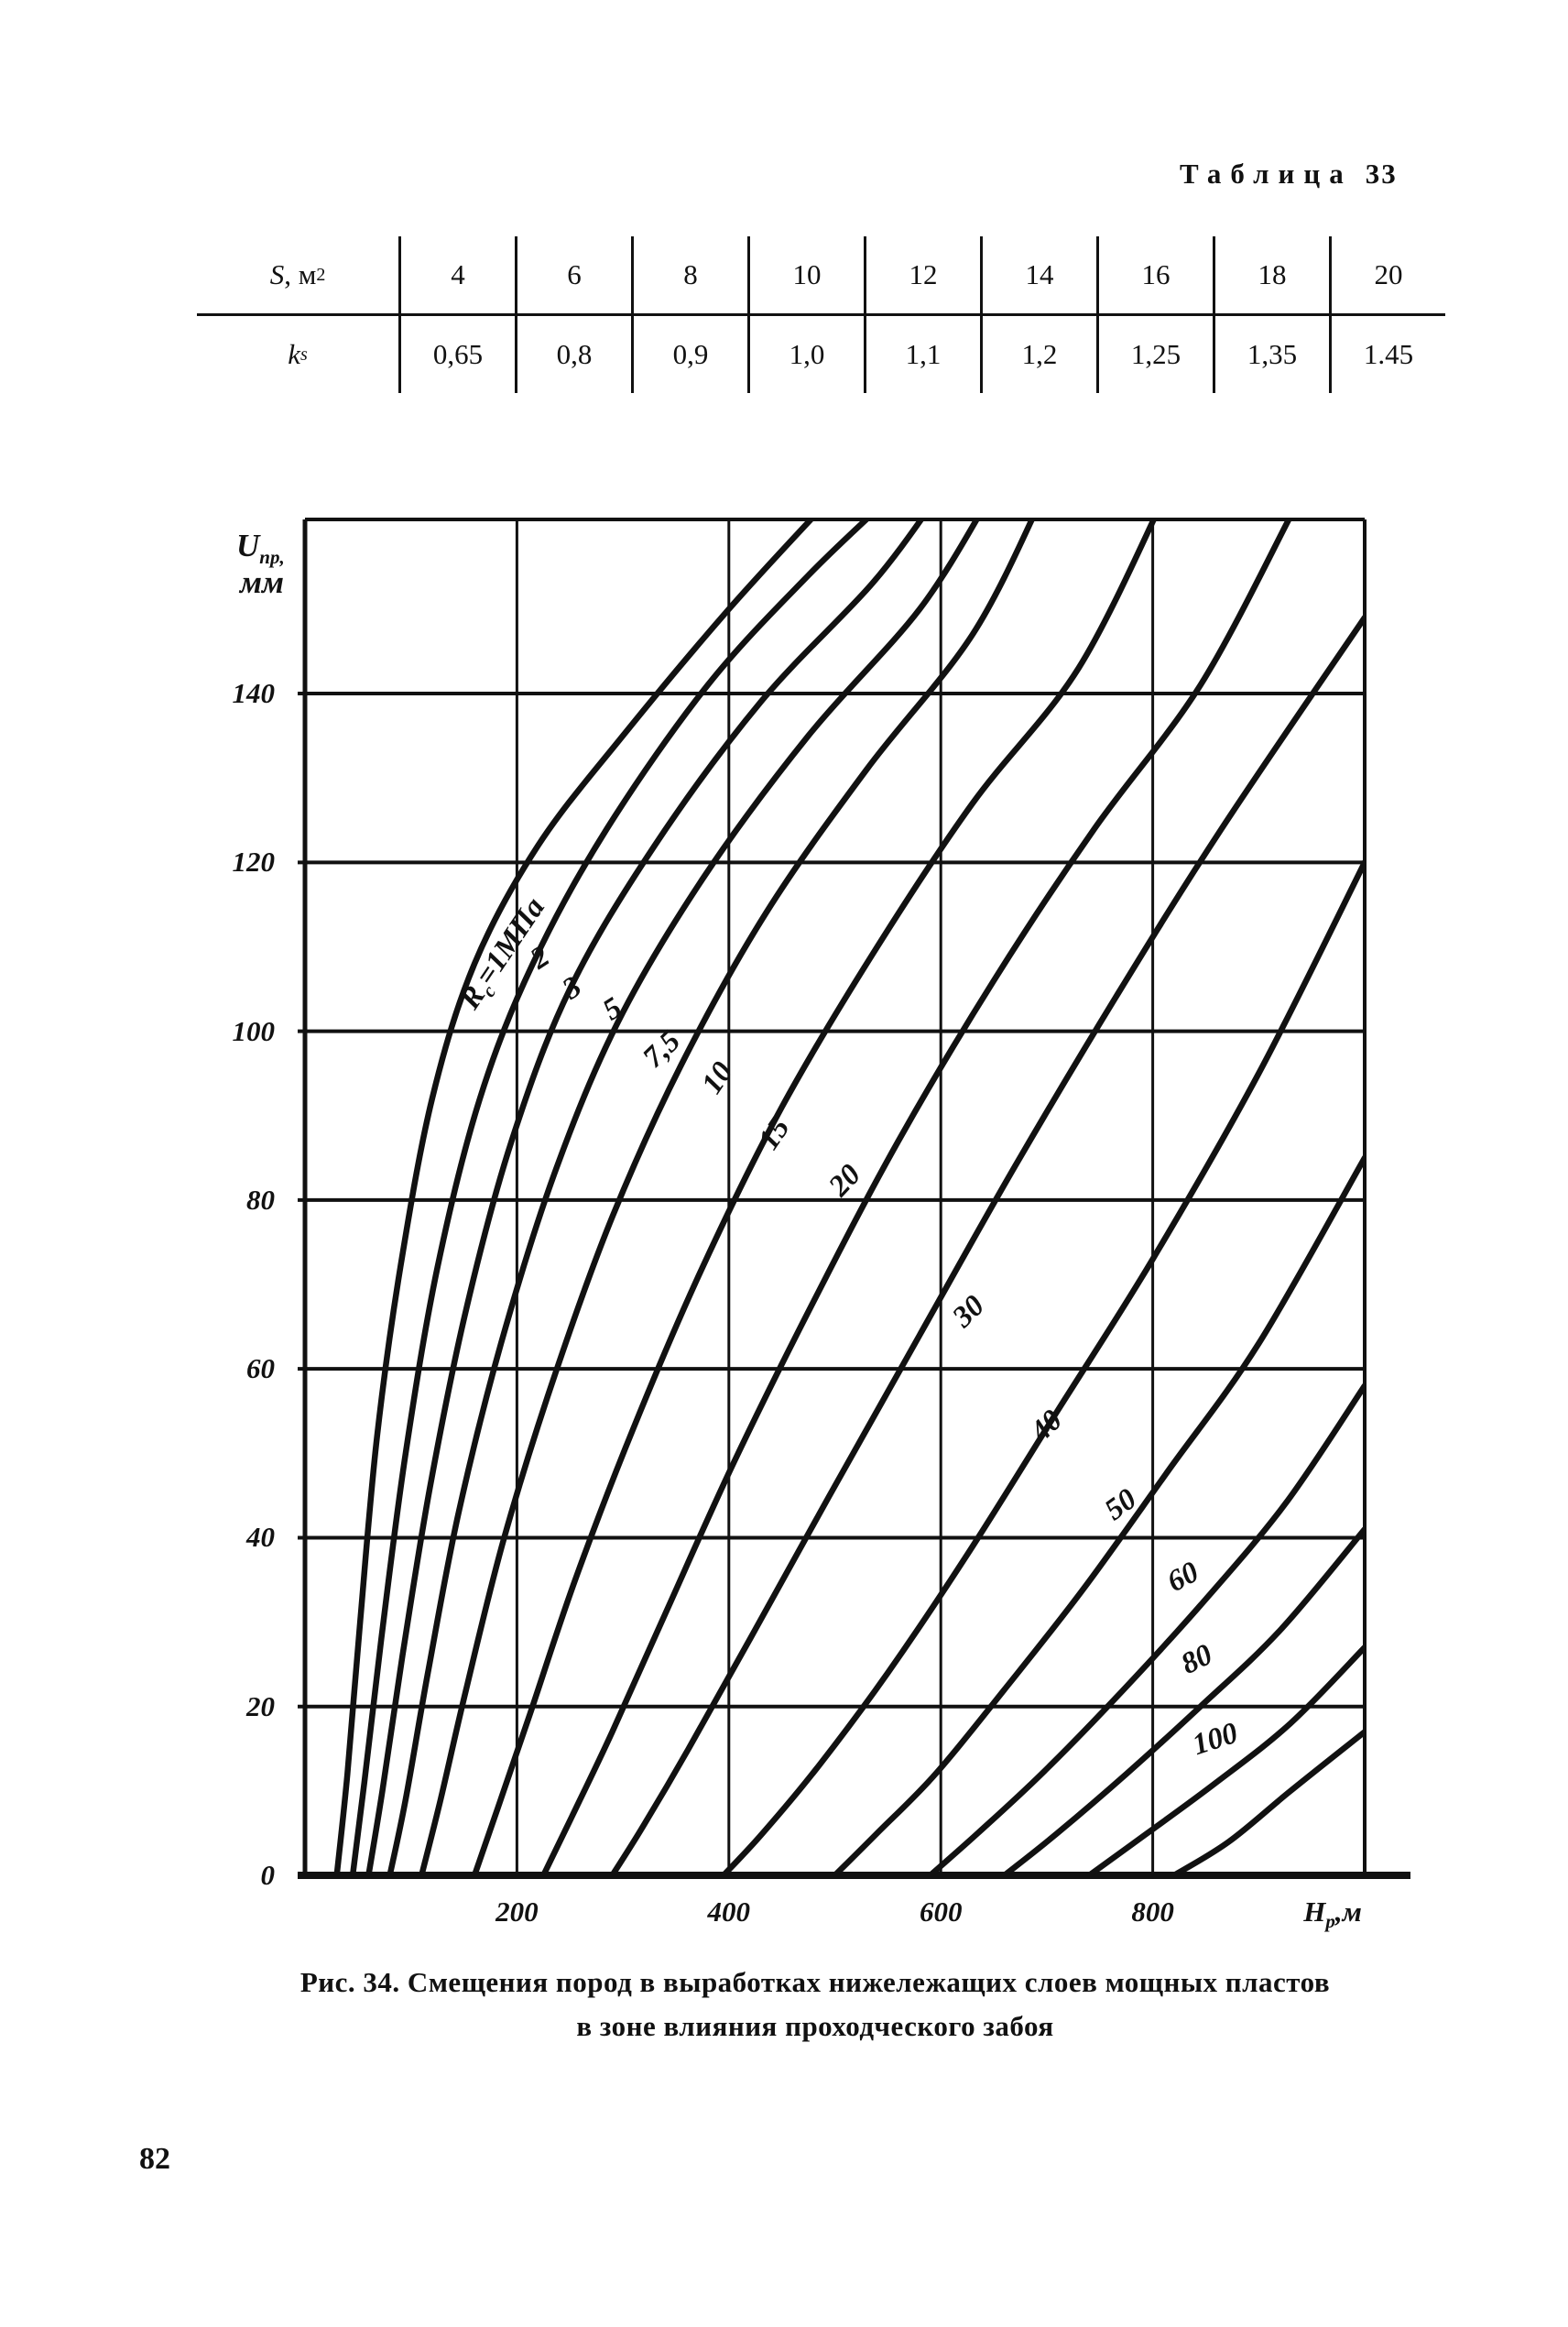  I want to click on table-col-header: 8, so click(689, 276).